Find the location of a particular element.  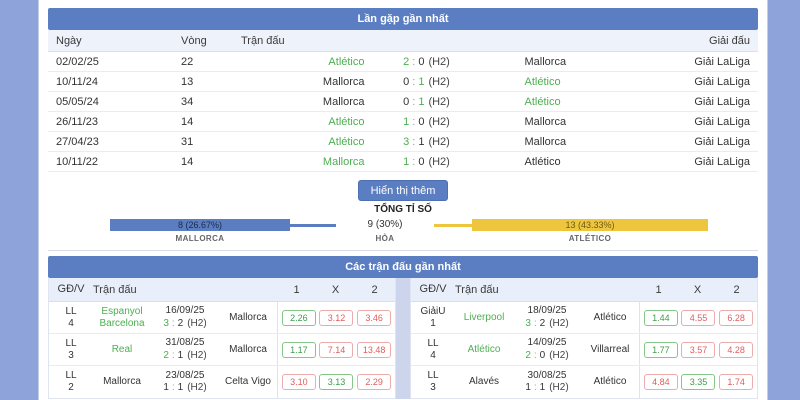

match-round: 34 is located at coordinates (187, 101).